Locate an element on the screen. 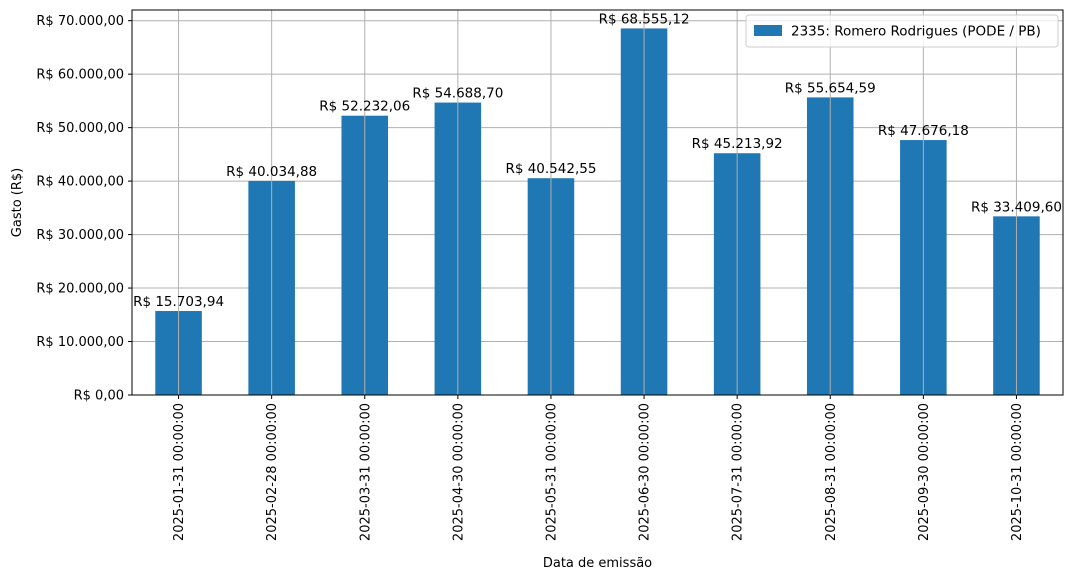 The image size is (1072, 580). bar-value-label: R$ 47.676,18 is located at coordinates (923, 131).